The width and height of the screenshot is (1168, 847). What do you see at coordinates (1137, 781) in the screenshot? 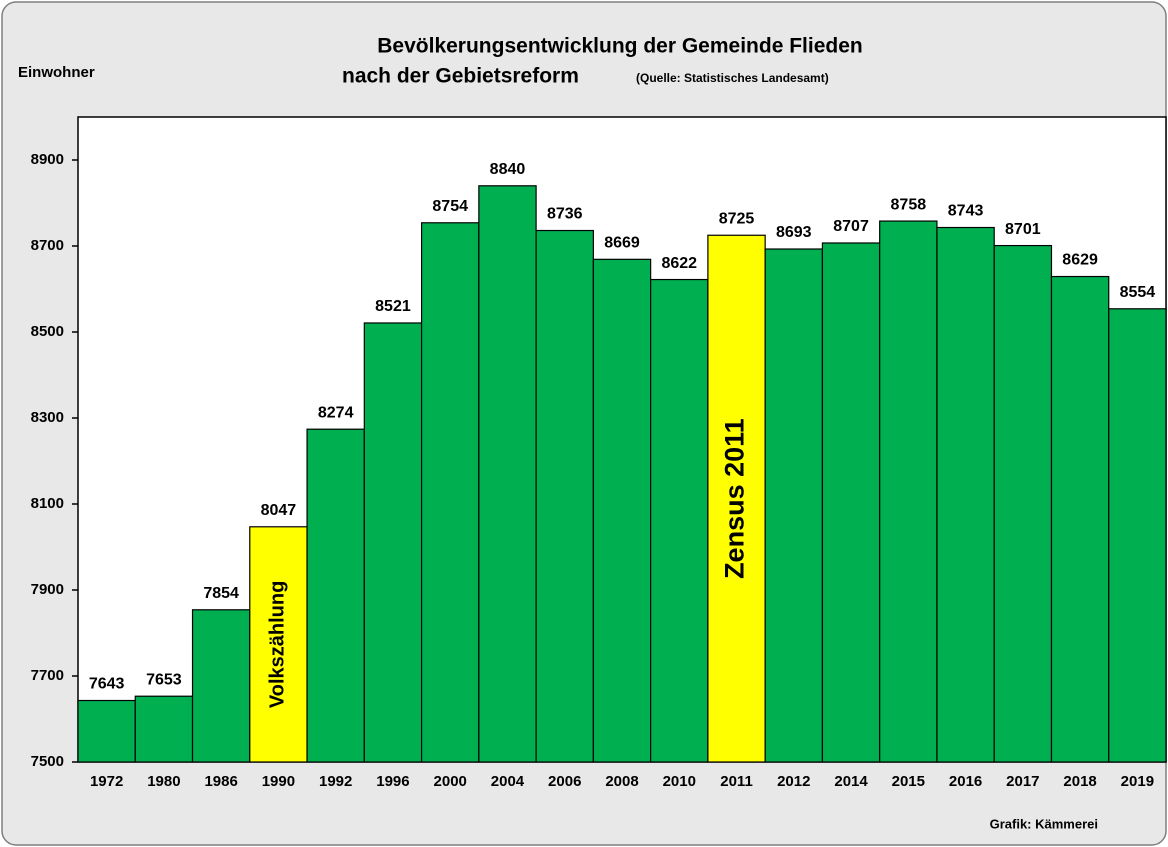
I see `x-tick-label: 2019` at bounding box center [1137, 781].